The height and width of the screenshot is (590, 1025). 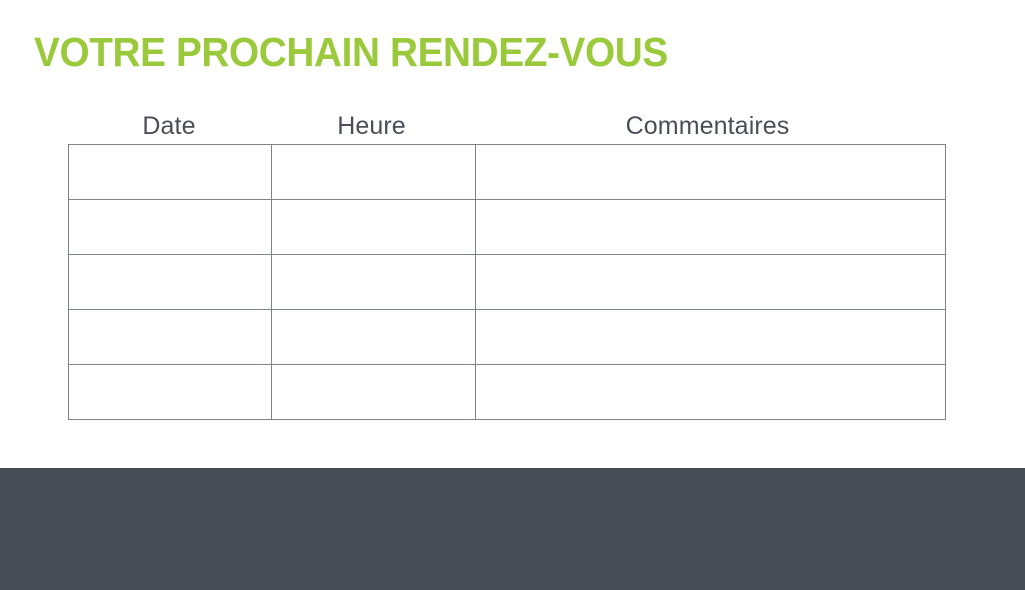 I want to click on column-header-heure: Heure, so click(x=371, y=126).